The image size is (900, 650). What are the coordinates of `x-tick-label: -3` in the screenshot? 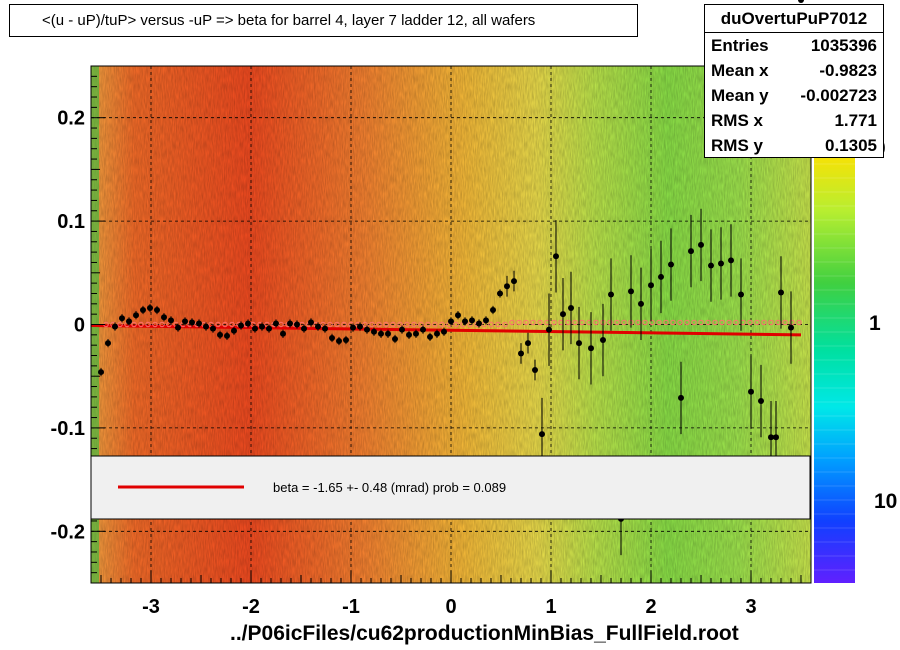 It's located at (151, 607).